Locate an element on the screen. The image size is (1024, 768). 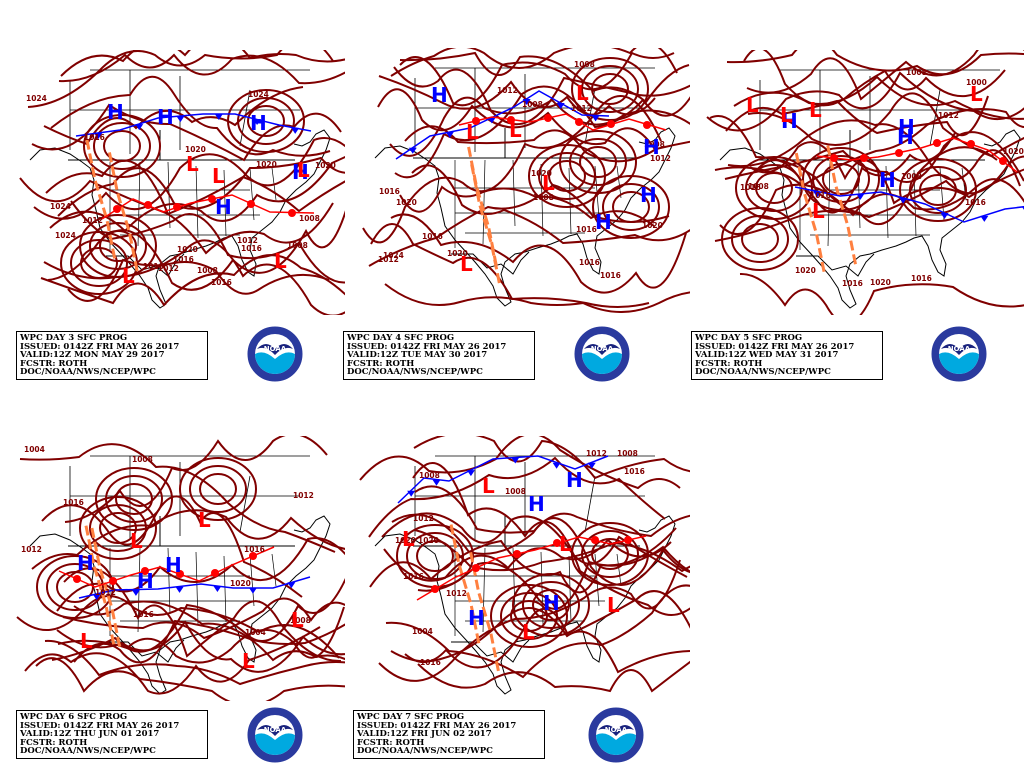
caption-agency: DOC/NOAA/NWS/NCEP/WPC is located at coordinates (88, 372).